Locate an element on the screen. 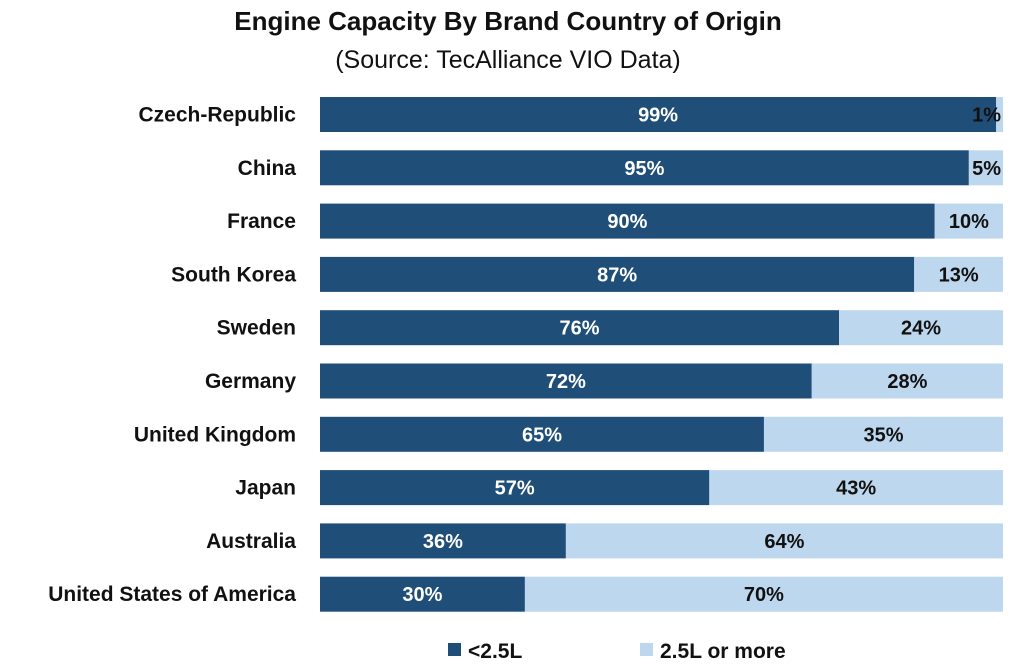  bar-france-under-2-5l is located at coordinates (627, 221).